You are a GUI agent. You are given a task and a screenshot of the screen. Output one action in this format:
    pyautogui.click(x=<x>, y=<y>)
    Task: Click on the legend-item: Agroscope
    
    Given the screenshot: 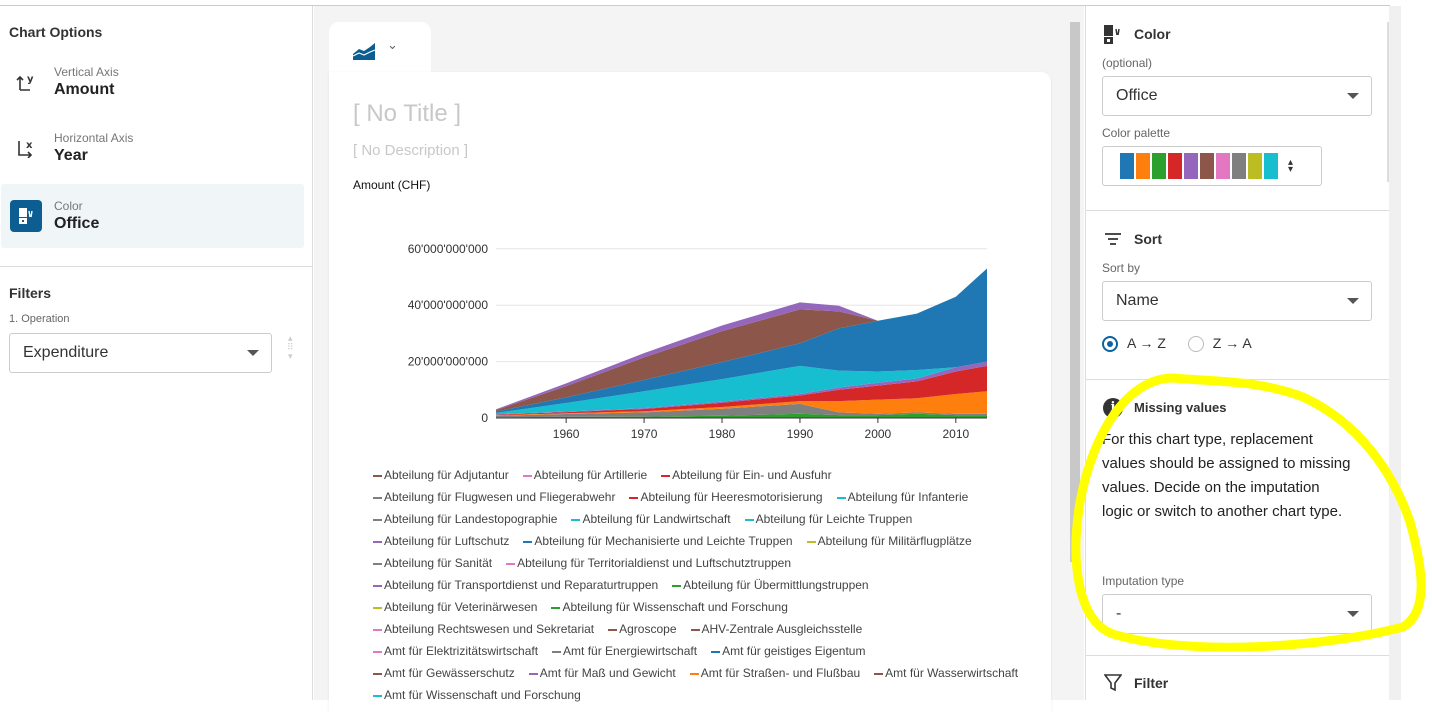 What is the action you would take?
    pyautogui.click(x=642, y=629)
    